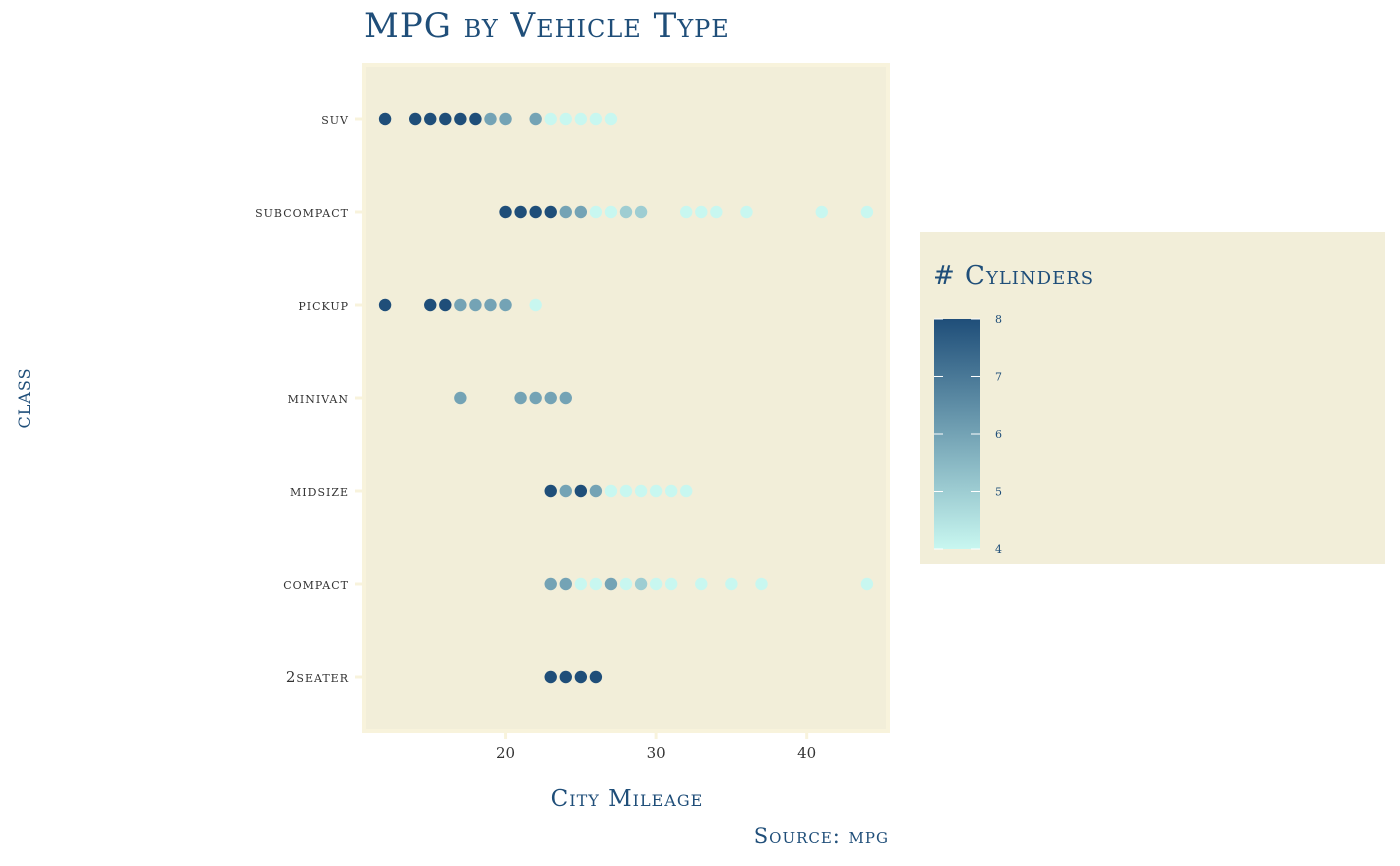 The width and height of the screenshot is (1400, 866). Describe the element at coordinates (998, 377) in the screenshot. I see `legend-tick-label: 7` at that location.